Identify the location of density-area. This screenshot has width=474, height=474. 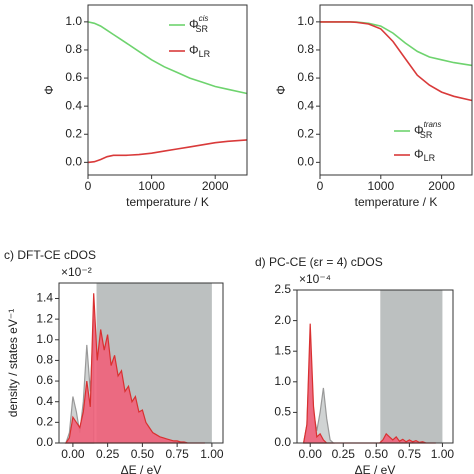
(134, 368).